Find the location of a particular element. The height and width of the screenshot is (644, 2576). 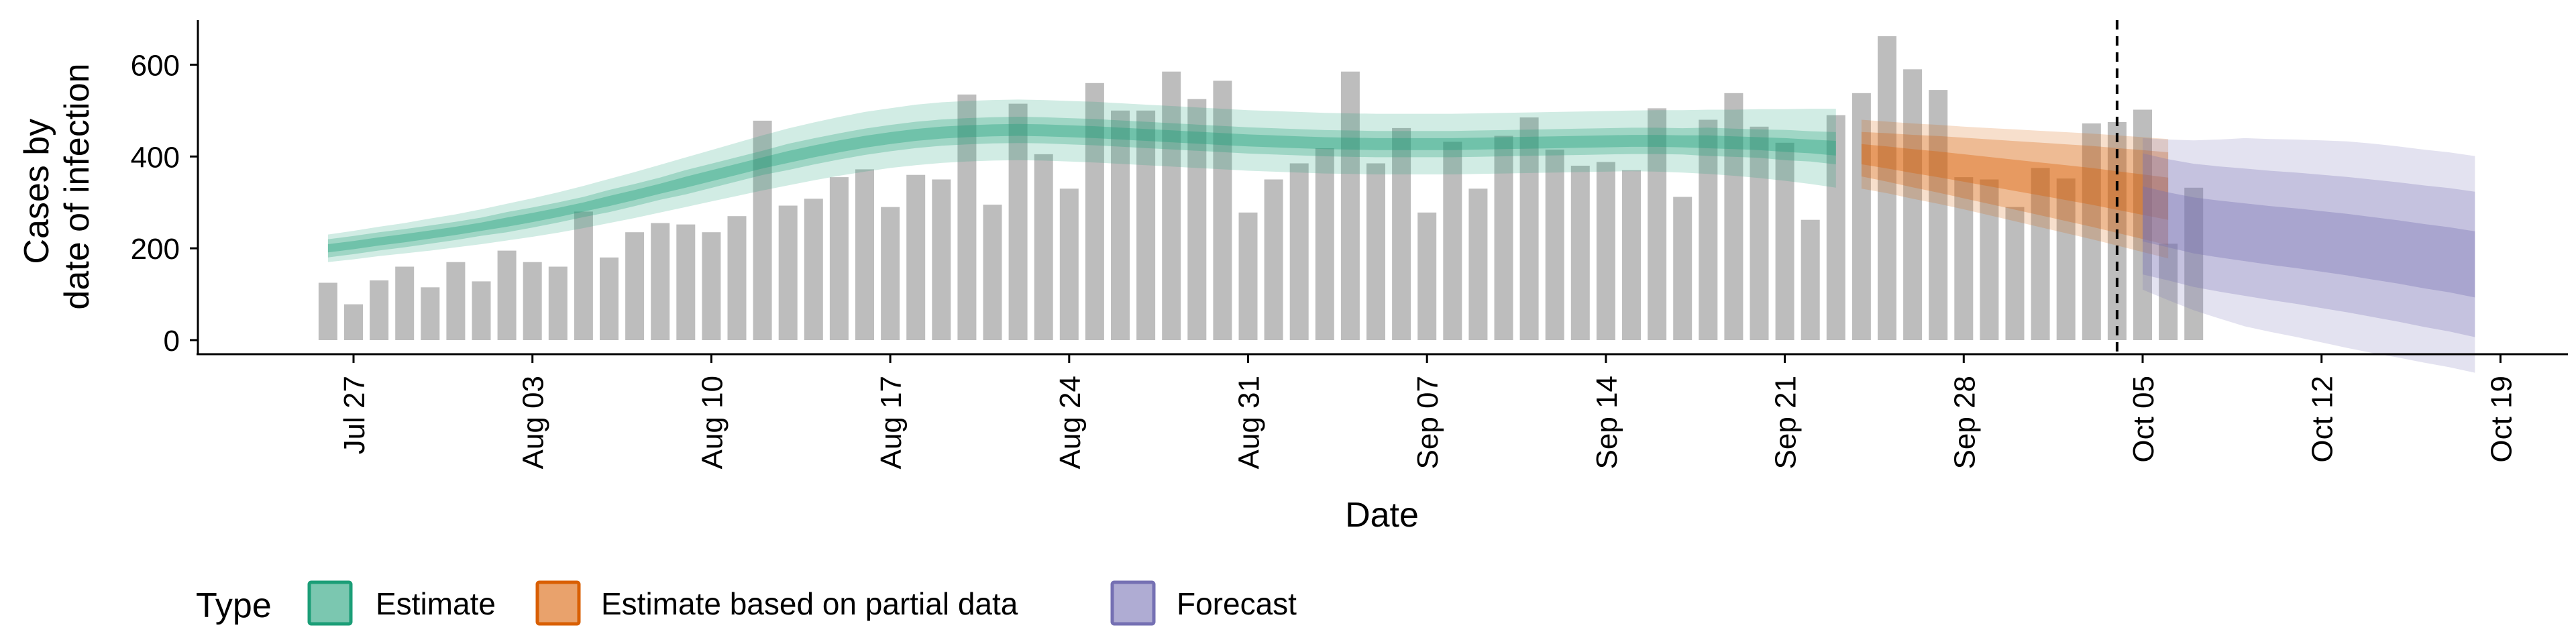

x-tick-label: Aug 03 is located at coordinates (533, 422).